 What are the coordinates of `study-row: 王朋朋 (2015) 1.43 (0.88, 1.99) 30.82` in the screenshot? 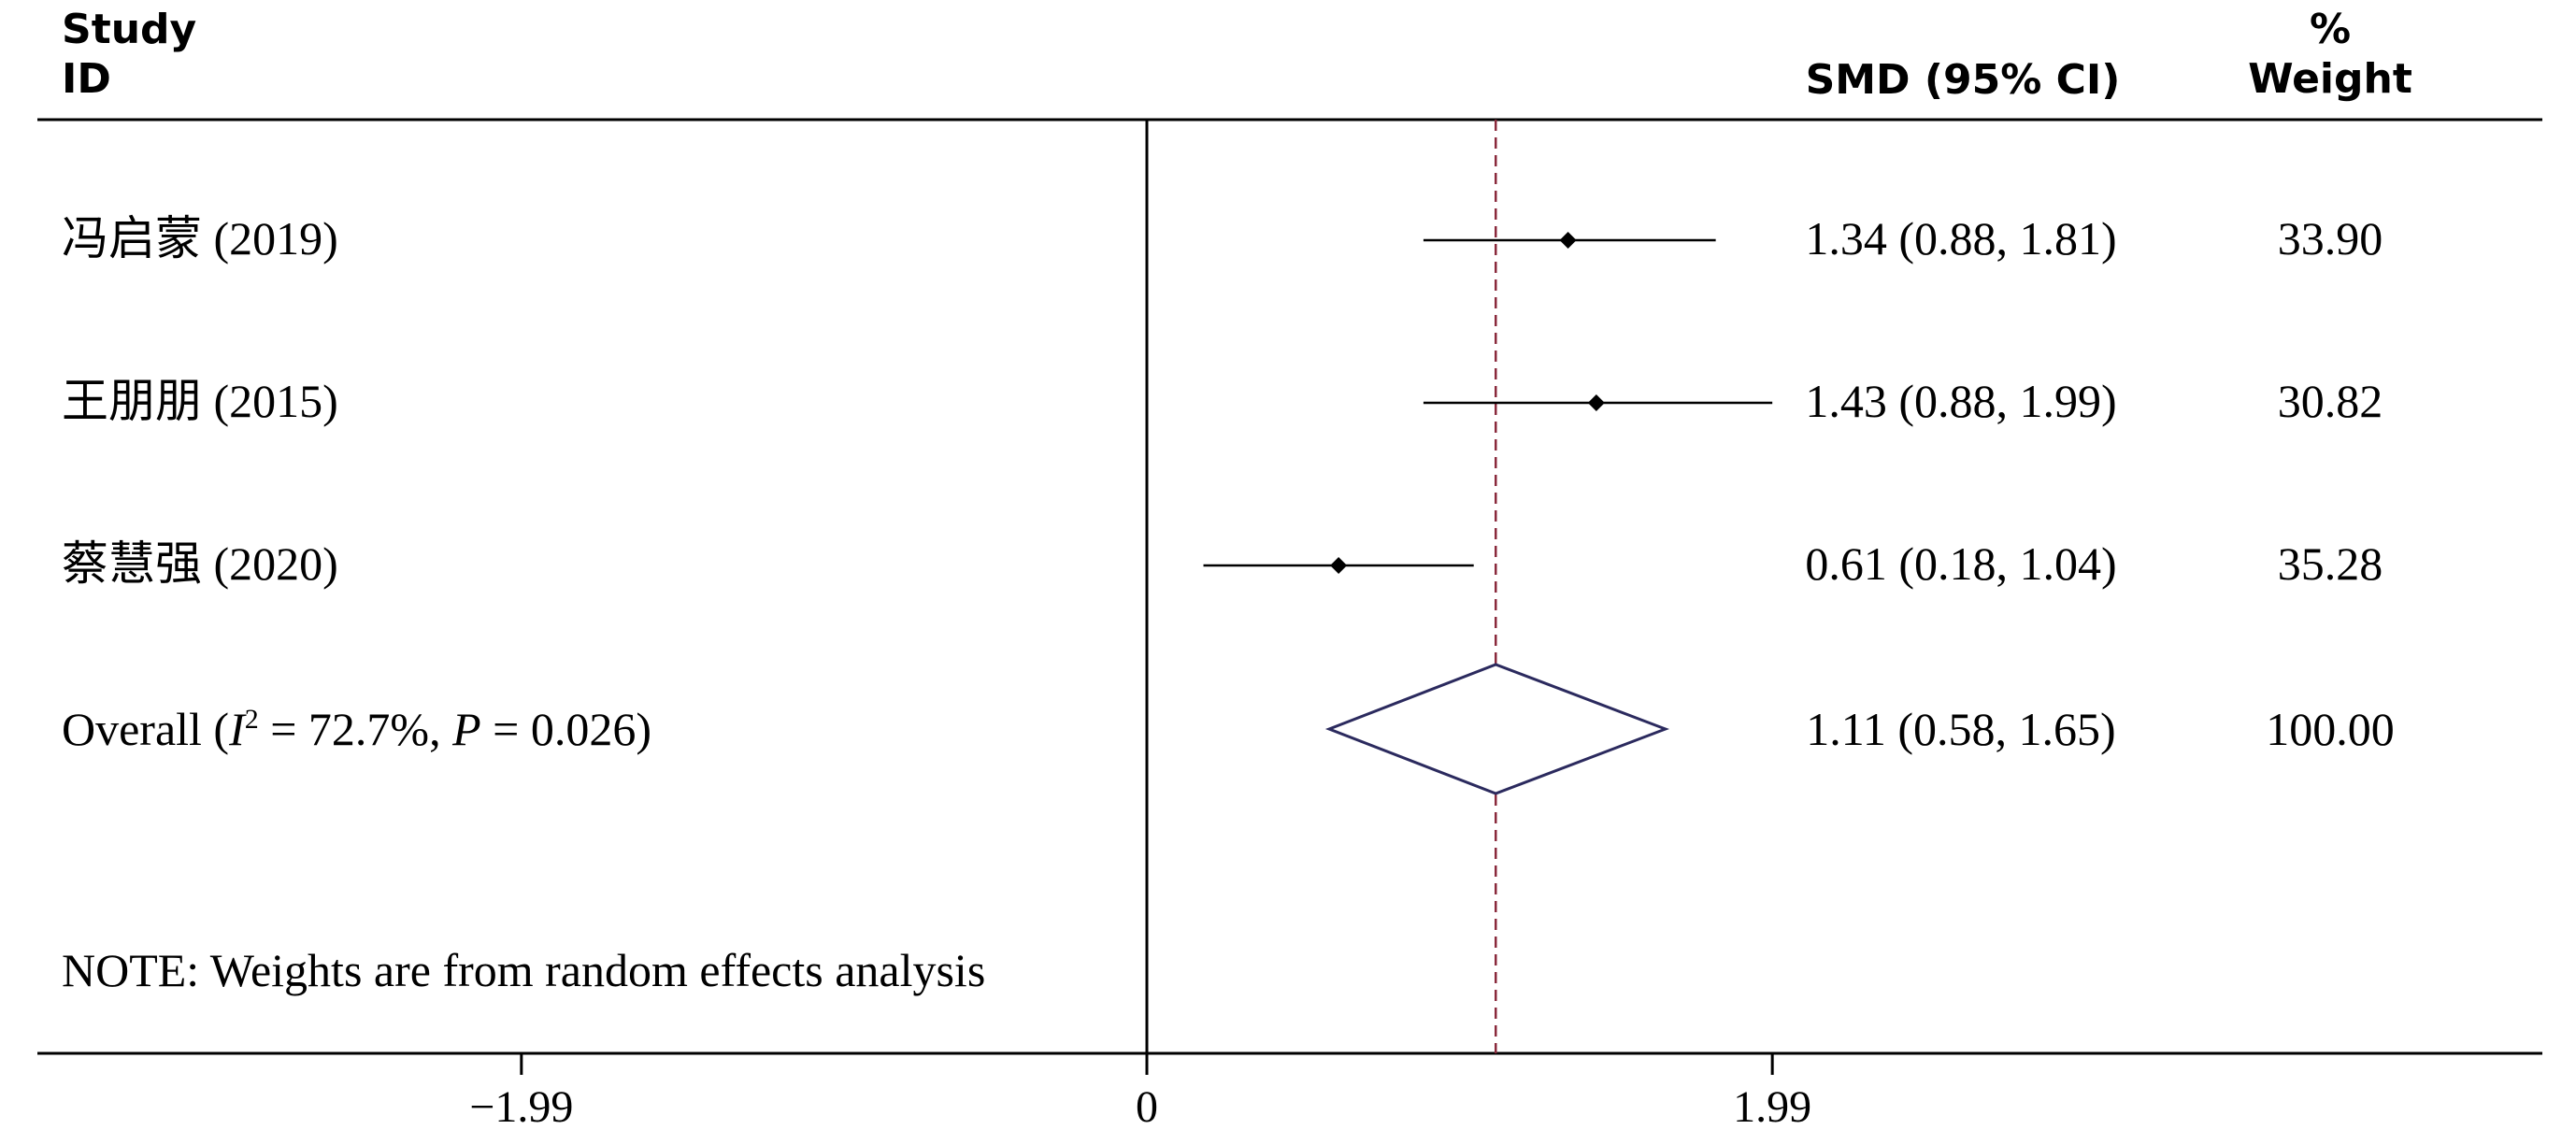 It's located at (1222, 401).